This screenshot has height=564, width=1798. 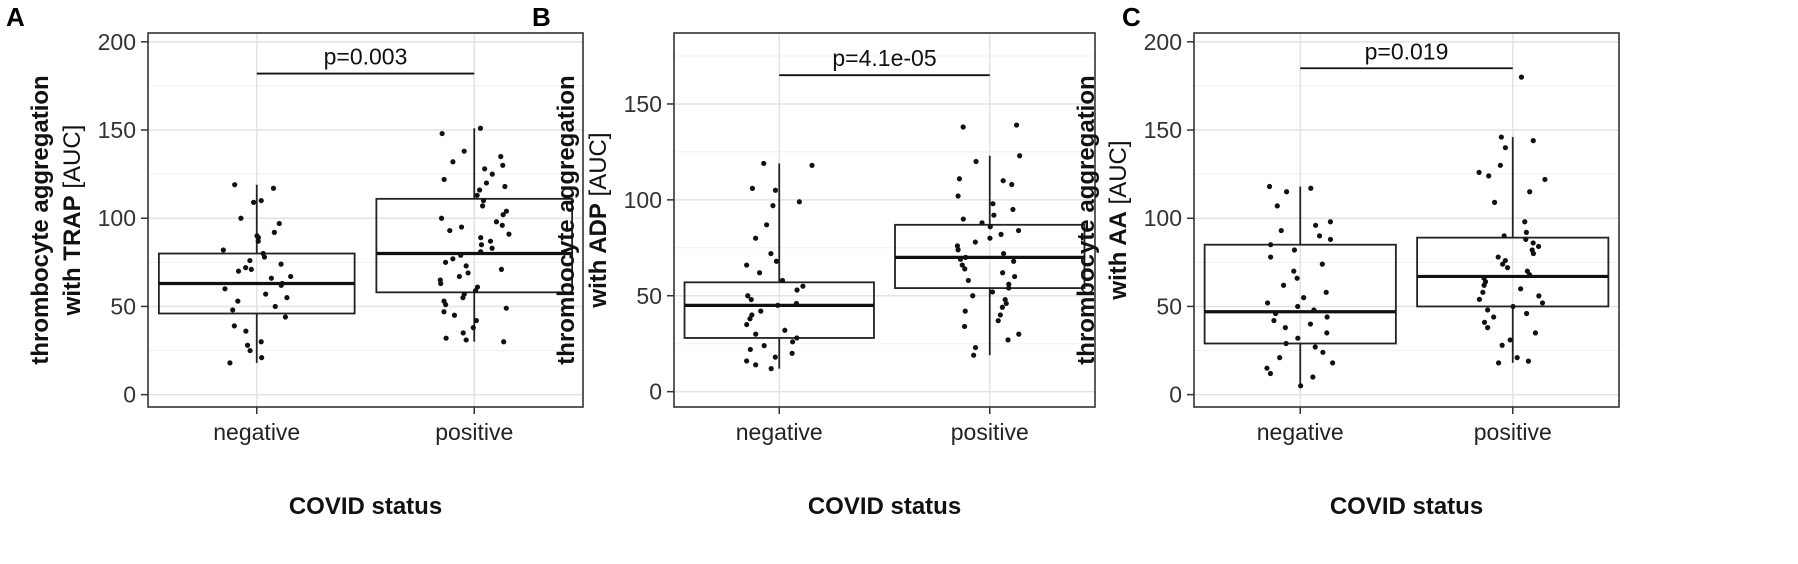 What do you see at coordinates (1131, 17) in the screenshot?
I see `panel-label: C` at bounding box center [1131, 17].